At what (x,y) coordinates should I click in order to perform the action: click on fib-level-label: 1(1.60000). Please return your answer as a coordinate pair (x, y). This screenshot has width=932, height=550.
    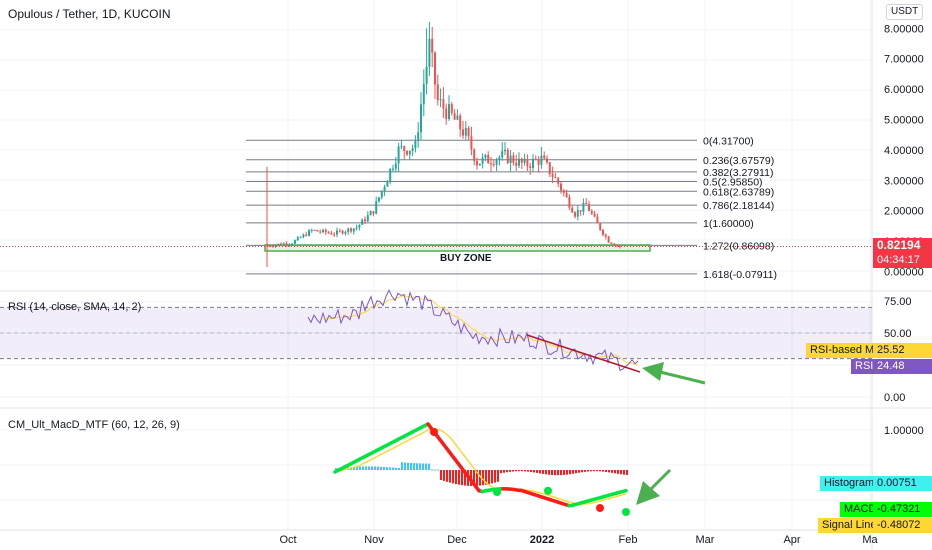
    Looking at the image, I should click on (728, 224).